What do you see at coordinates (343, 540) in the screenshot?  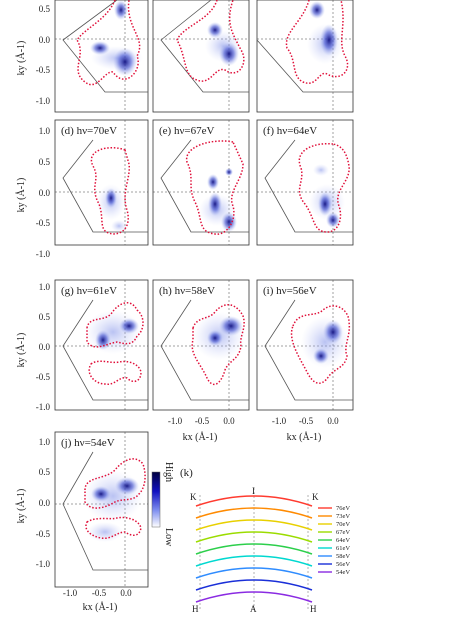 I see `legend-label: 64eV` at bounding box center [343, 540].